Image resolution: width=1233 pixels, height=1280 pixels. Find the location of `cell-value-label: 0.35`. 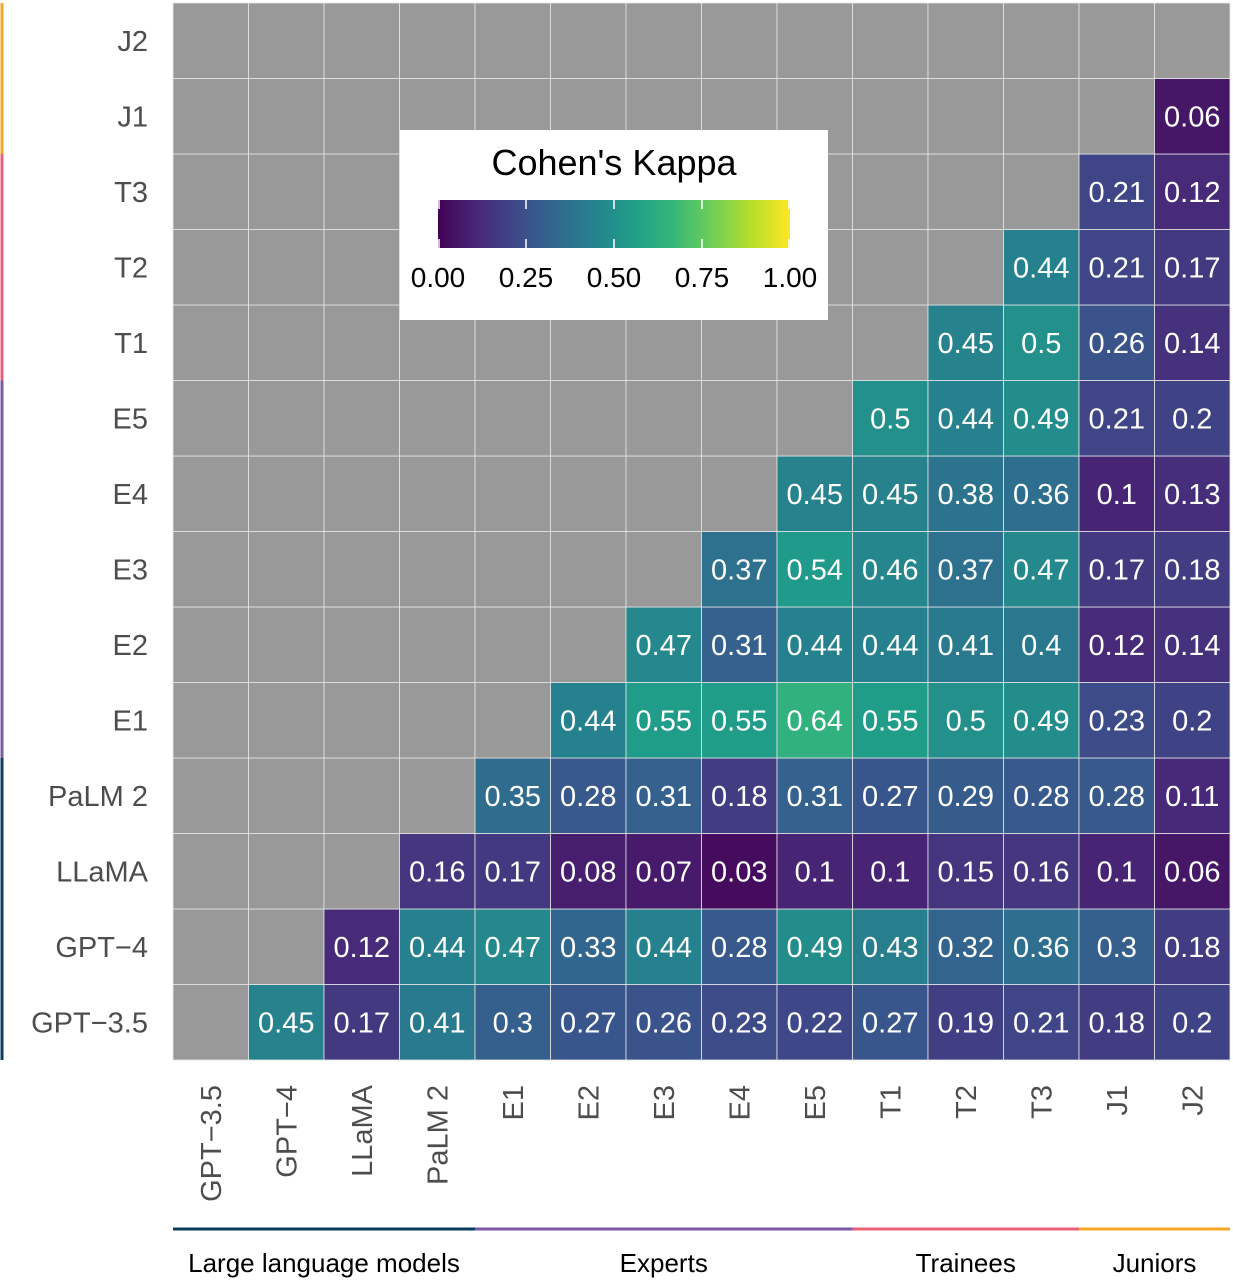

cell-value-label: 0.35 is located at coordinates (513, 797).